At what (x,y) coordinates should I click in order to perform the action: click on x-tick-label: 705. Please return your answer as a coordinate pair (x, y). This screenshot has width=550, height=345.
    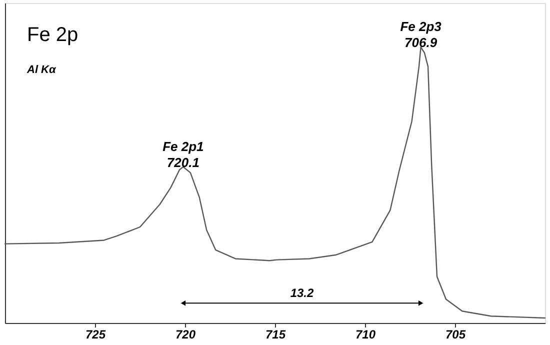
    Looking at the image, I should click on (455, 335).